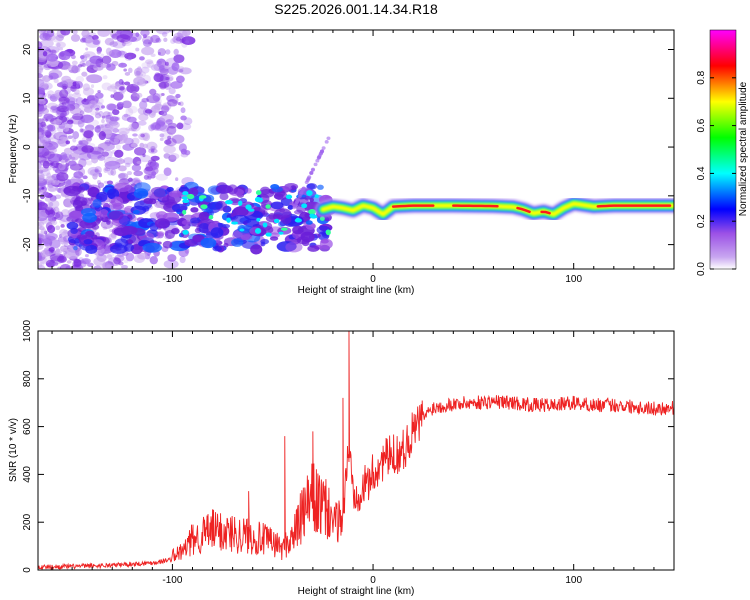  What do you see at coordinates (743, 148) in the screenshot?
I see `colorbar-label: Normalized spectral amplitude` at bounding box center [743, 148].